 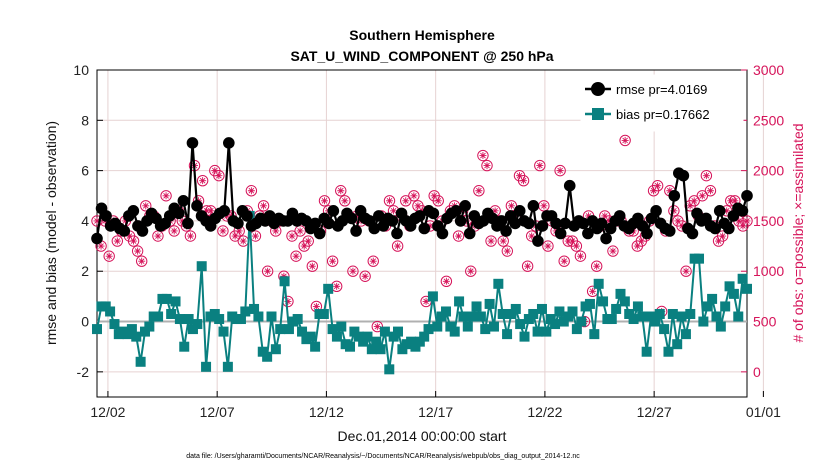 I want to click on y-right-tick-label: 3000, so click(x=768, y=70).